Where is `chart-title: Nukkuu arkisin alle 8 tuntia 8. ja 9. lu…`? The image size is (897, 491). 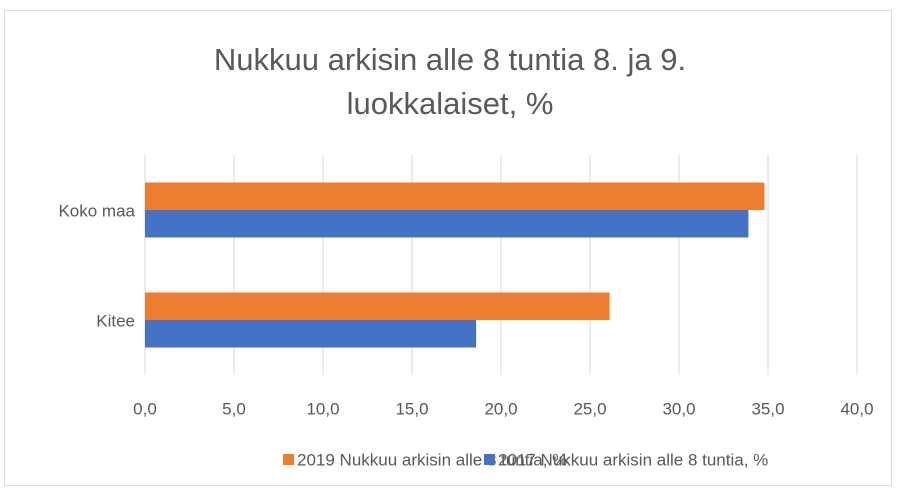 chart-title: Nukkuu arkisin alle 8 tuntia 8. ja 9. lu… is located at coordinates (450, 81).